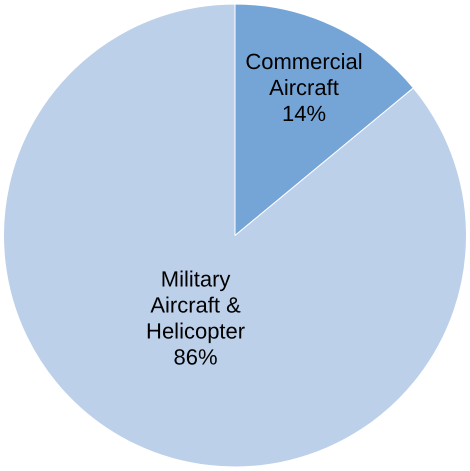 Image resolution: width=470 pixels, height=471 pixels. Describe the element at coordinates (196, 357) in the screenshot. I see `data-label: 86%` at that location.